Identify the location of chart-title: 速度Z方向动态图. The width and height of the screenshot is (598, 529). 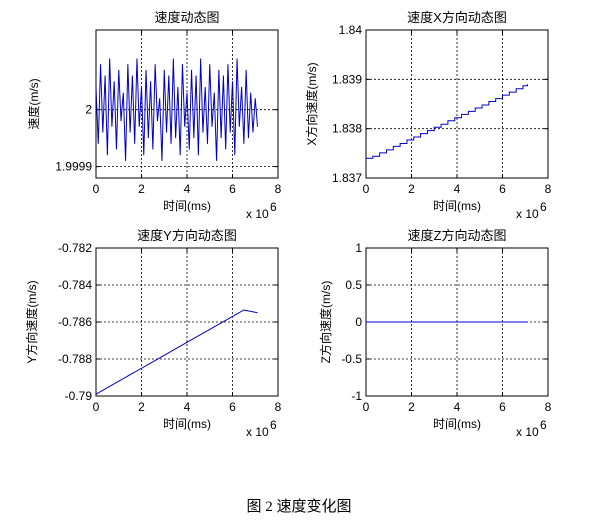
(457, 235).